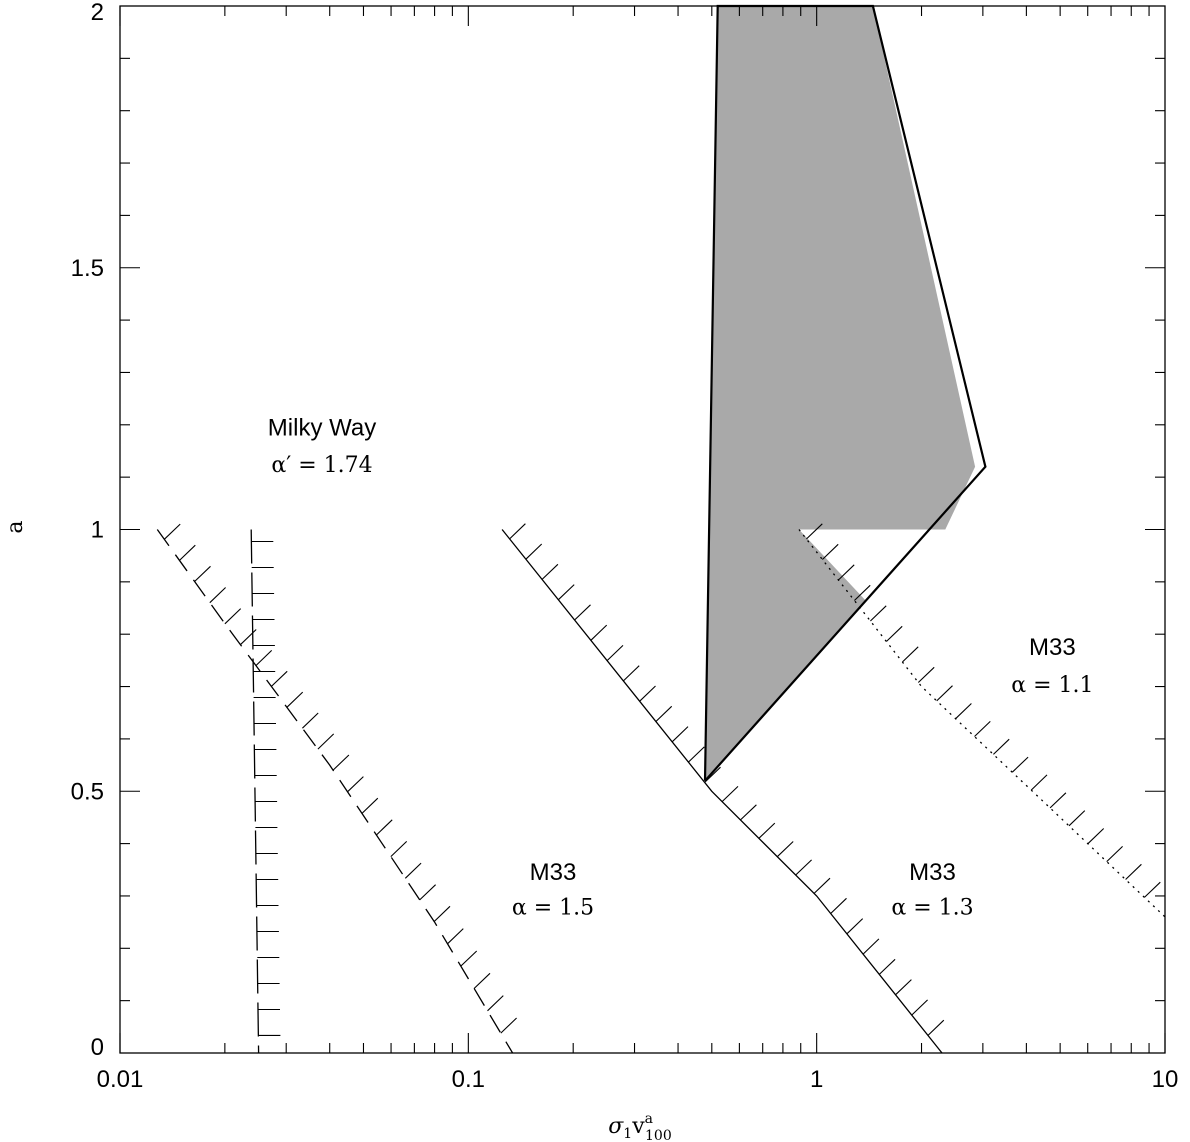  What do you see at coordinates (321, 465) in the screenshot?
I see `annotation-mw_alpha: α′ = 1.74` at bounding box center [321, 465].